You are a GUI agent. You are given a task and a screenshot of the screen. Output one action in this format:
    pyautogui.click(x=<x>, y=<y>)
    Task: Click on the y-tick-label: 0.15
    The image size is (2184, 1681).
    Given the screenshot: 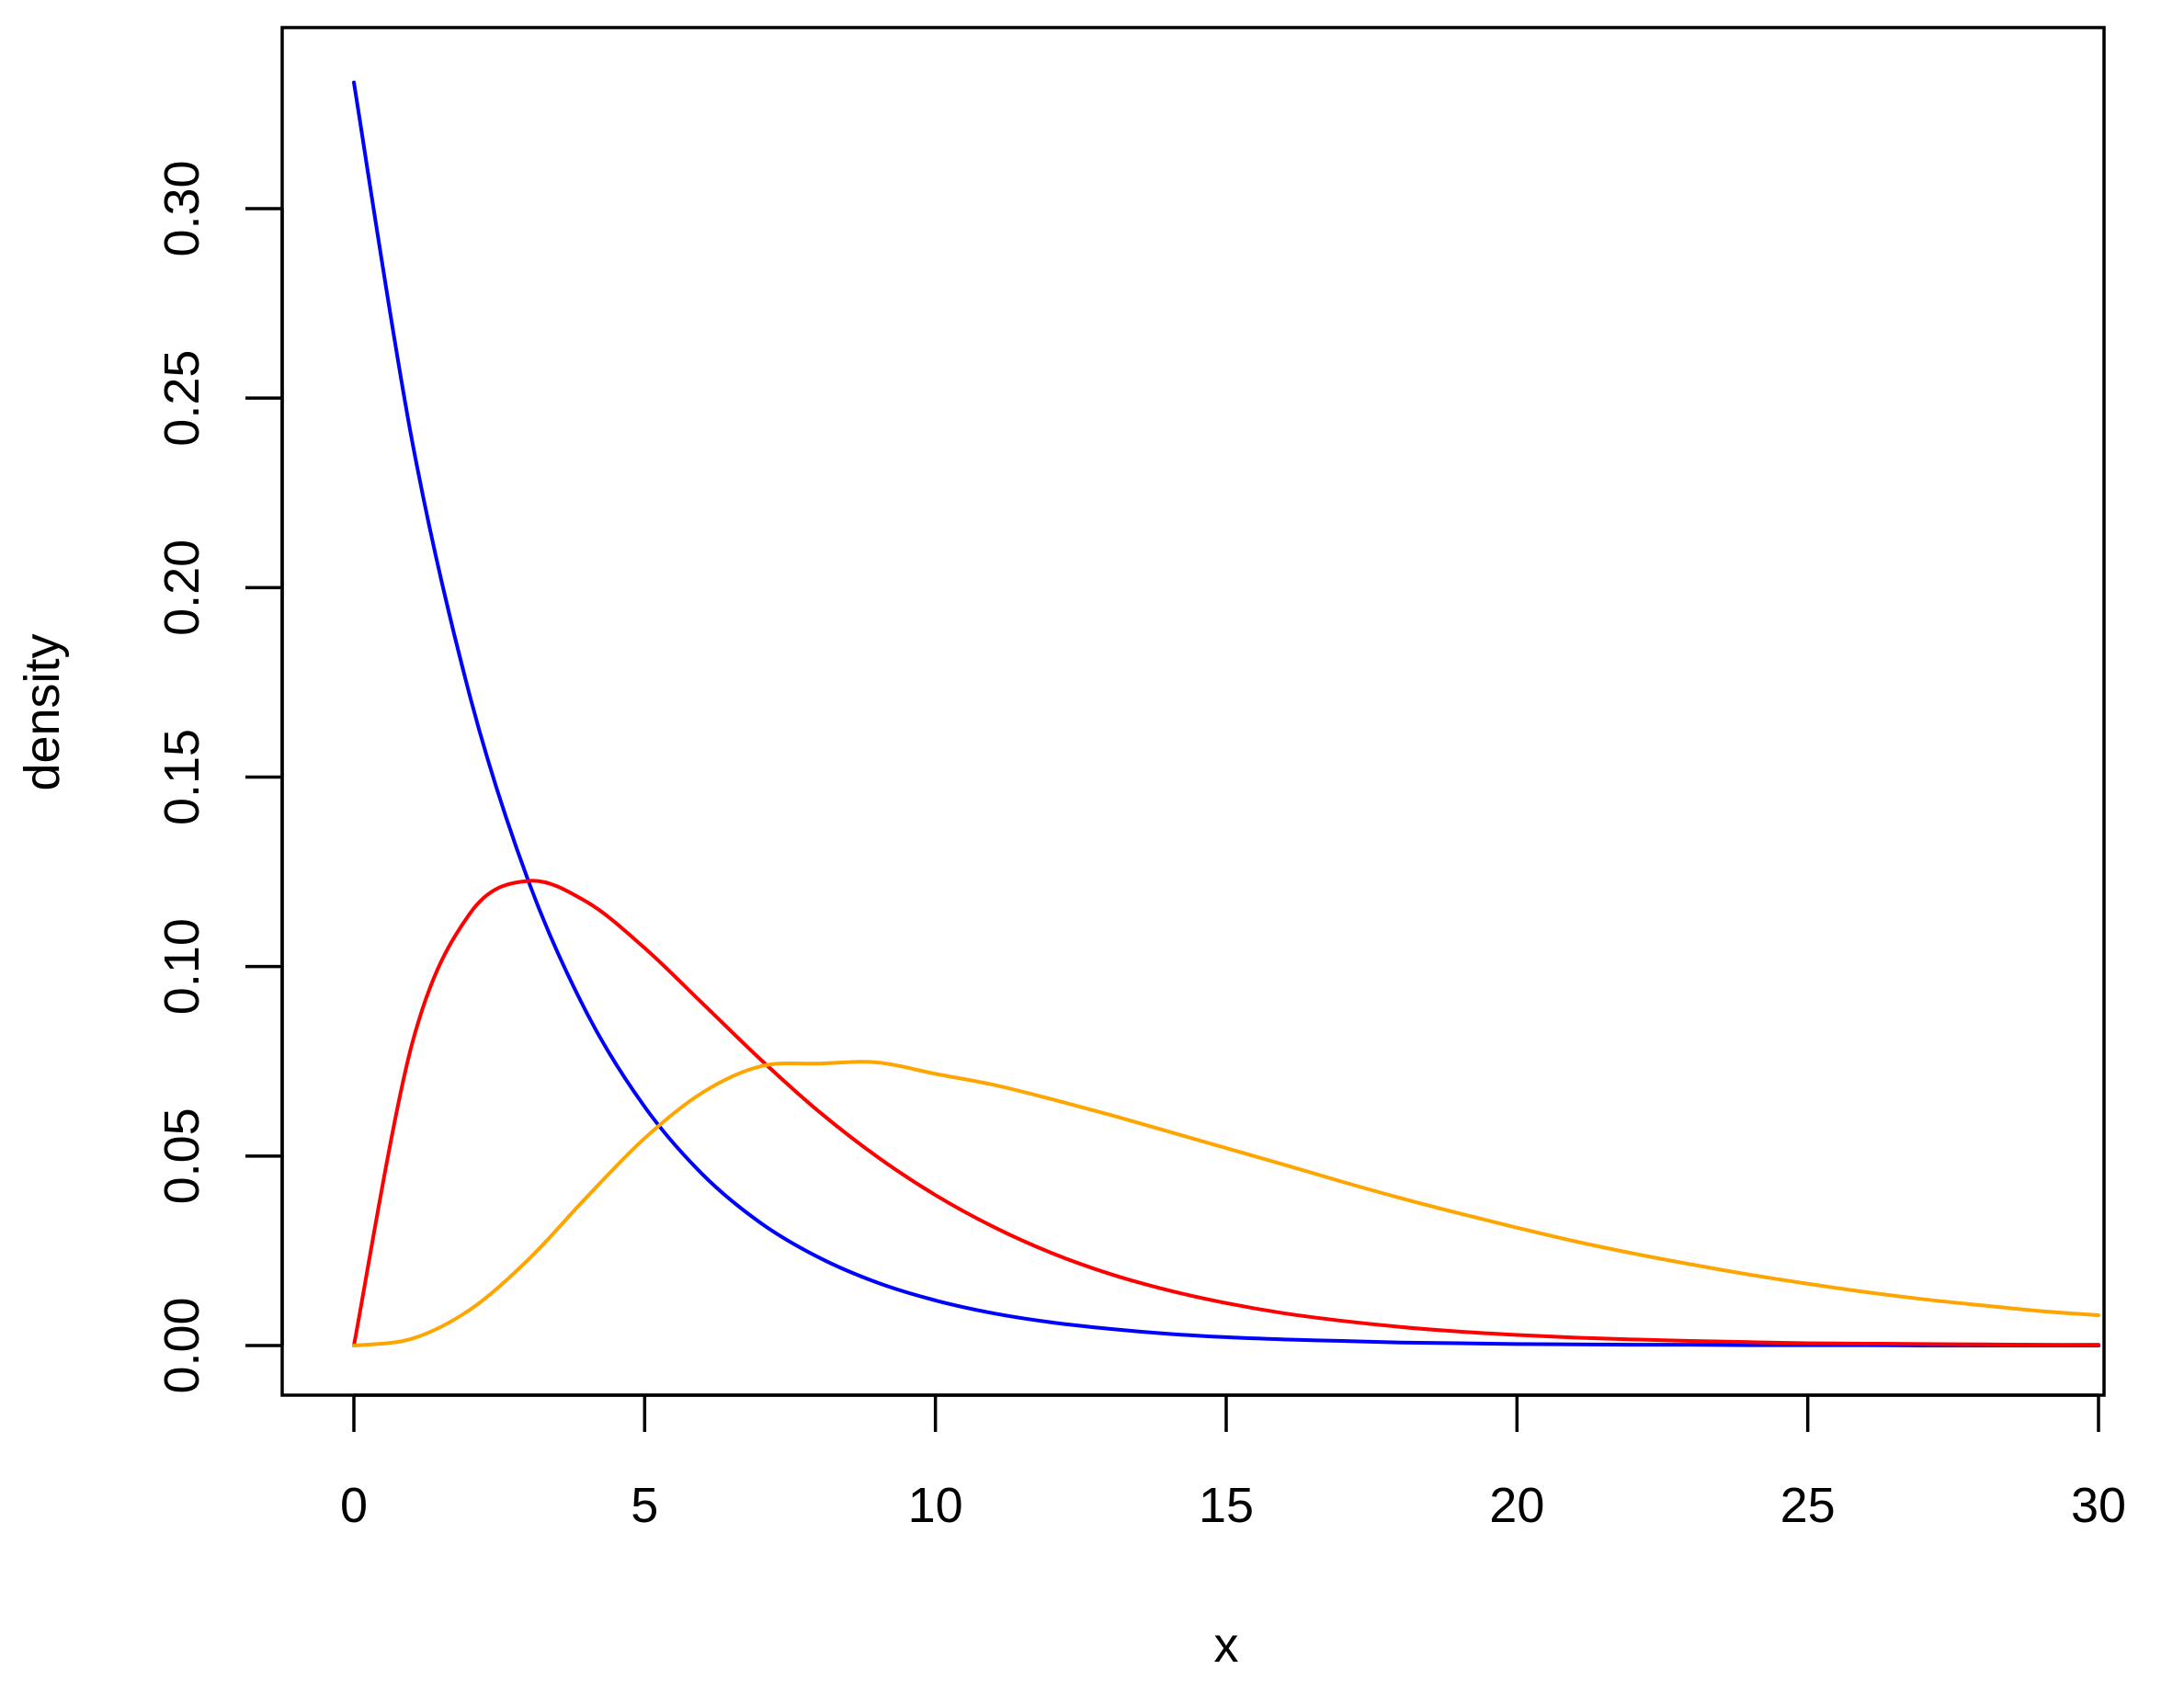 What is the action you would take?
    pyautogui.click(x=182, y=777)
    